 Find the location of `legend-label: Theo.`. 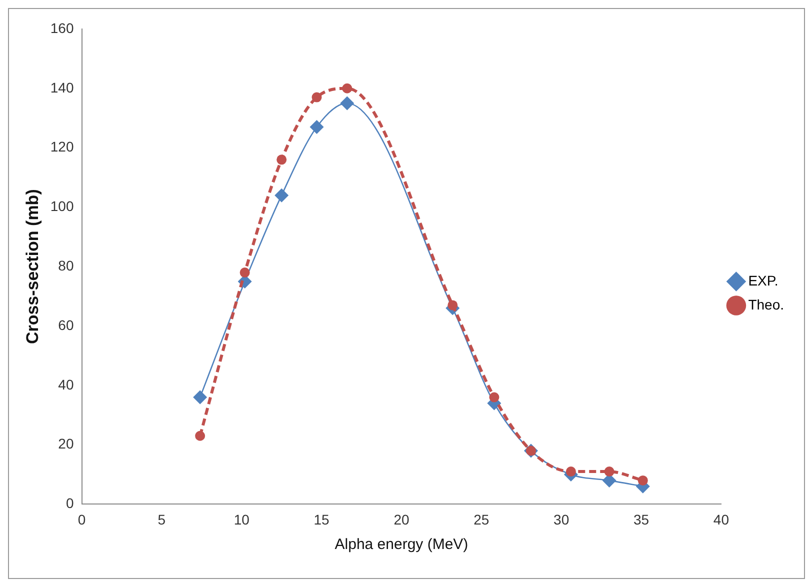

legend-label: Theo. is located at coordinates (766, 304).